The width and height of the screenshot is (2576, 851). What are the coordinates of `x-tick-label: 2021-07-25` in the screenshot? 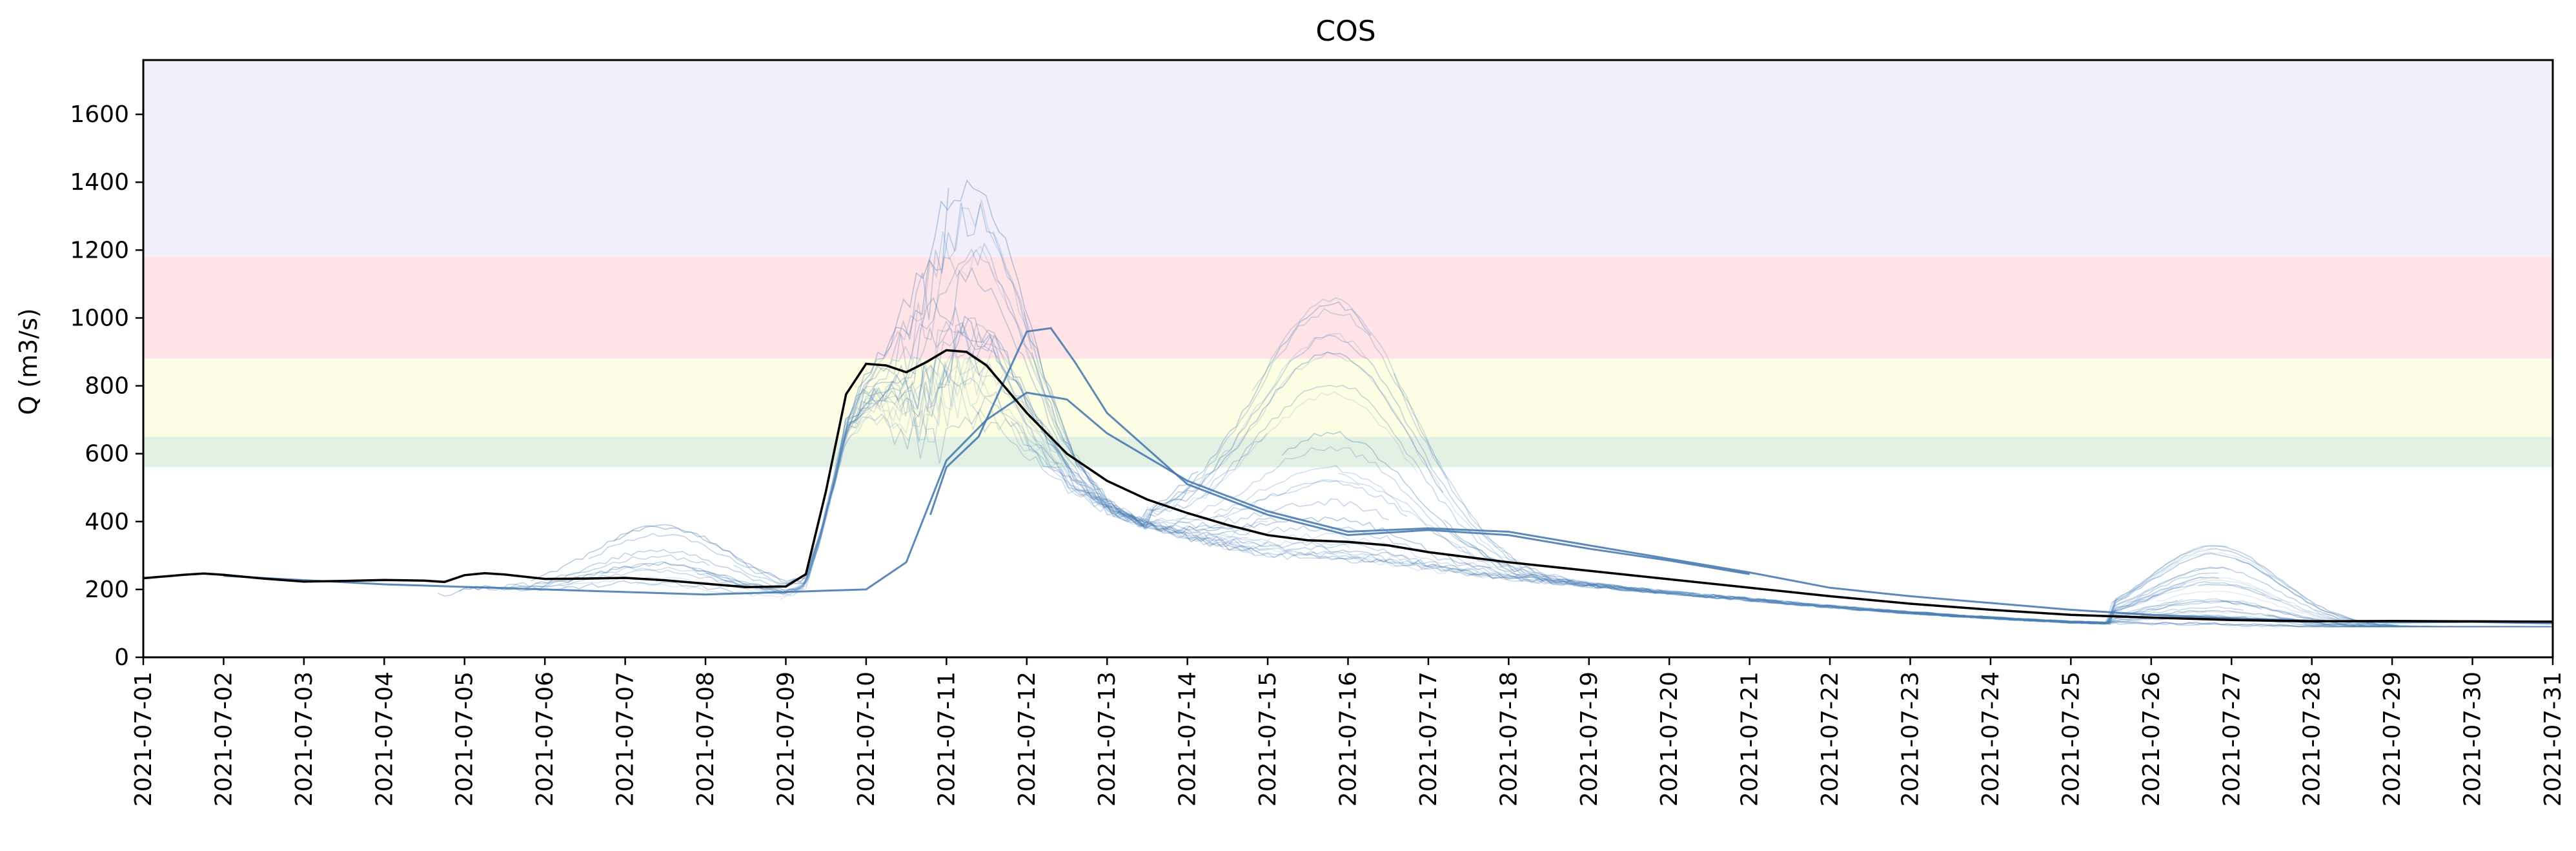 It's located at (2071, 739).